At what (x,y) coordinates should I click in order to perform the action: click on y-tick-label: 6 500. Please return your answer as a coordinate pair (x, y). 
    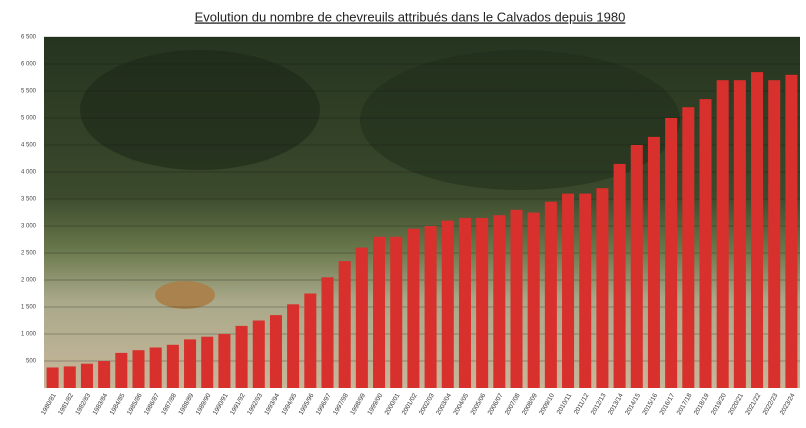
    Looking at the image, I should click on (29, 38).